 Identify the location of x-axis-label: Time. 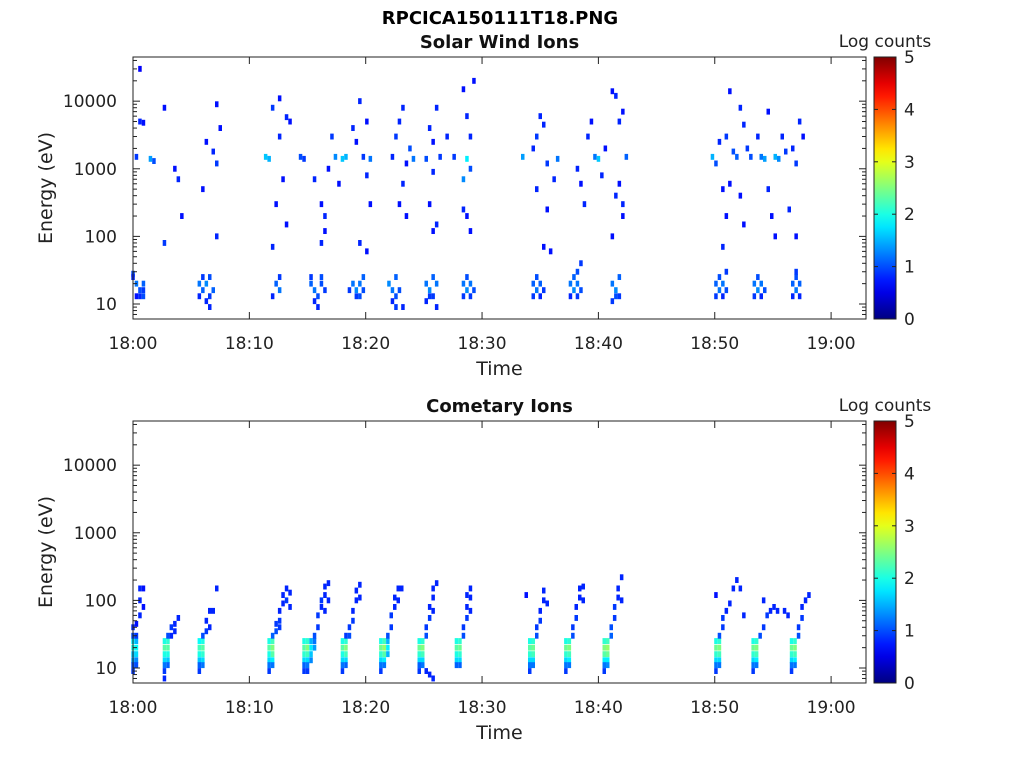
(499, 733).